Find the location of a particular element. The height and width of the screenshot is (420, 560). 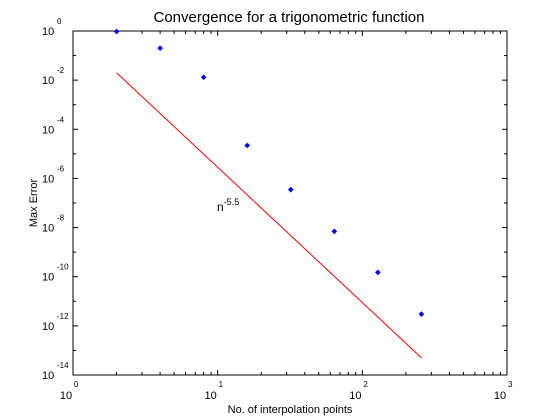

y-tick-label-exponent: -6 is located at coordinates (61, 168).